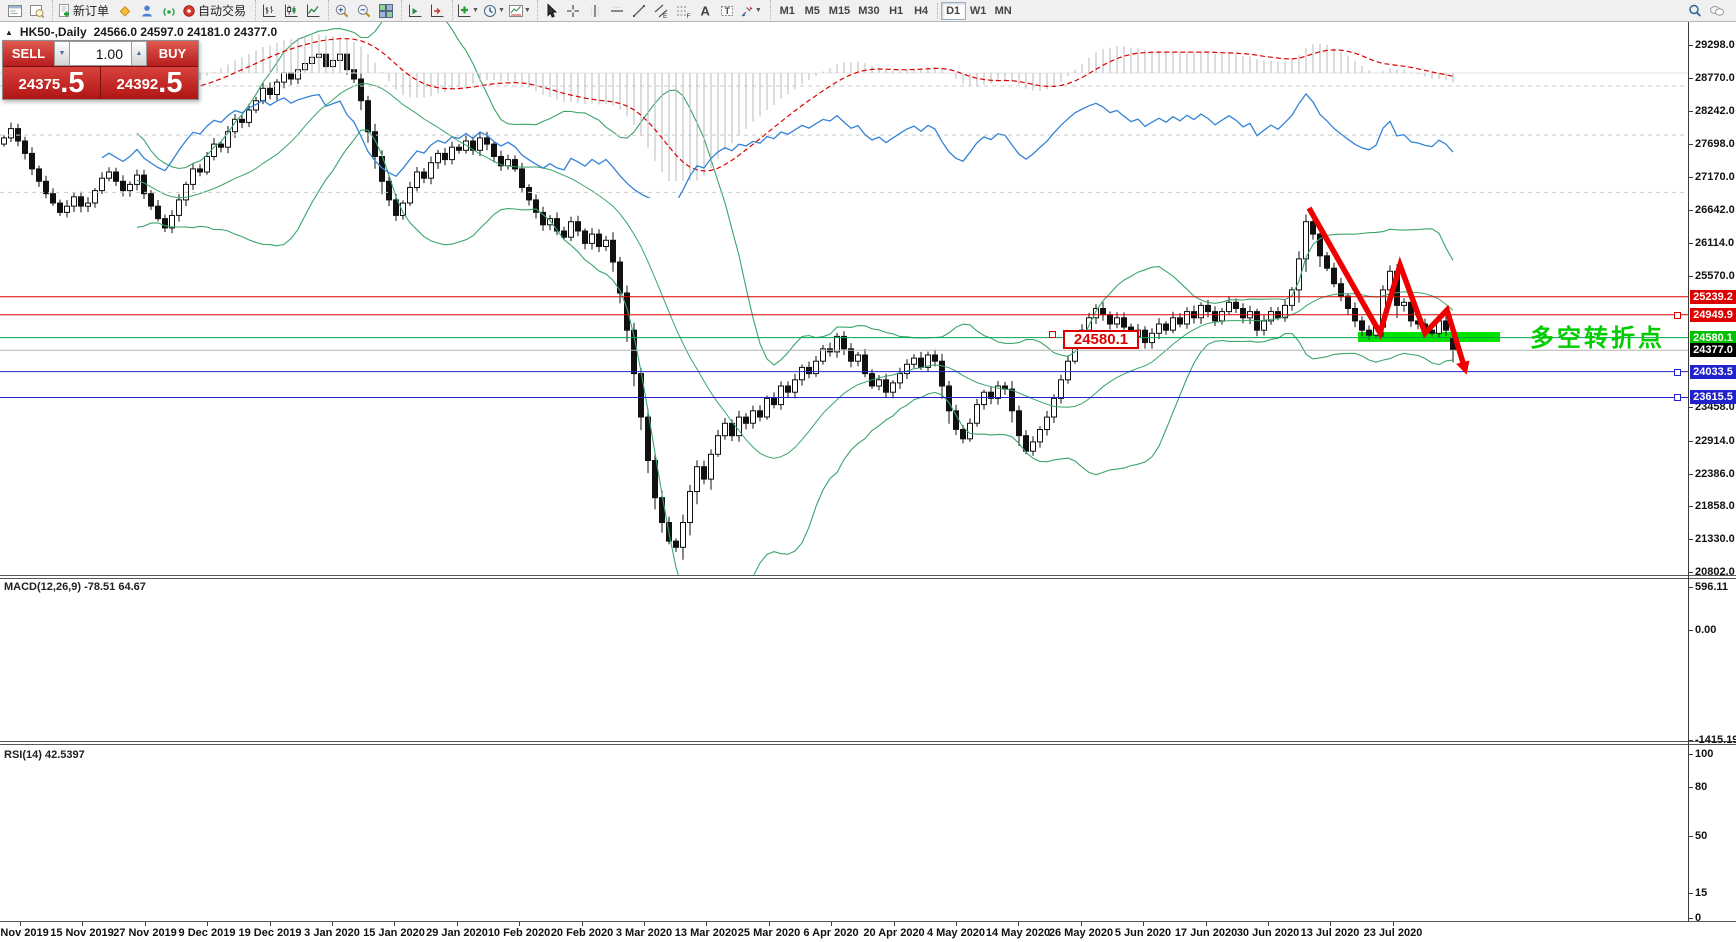 This screenshot has height=942, width=1736. What do you see at coordinates (1715, 111) in the screenshot?
I see `price-tick-label: 28242.0` at bounding box center [1715, 111].